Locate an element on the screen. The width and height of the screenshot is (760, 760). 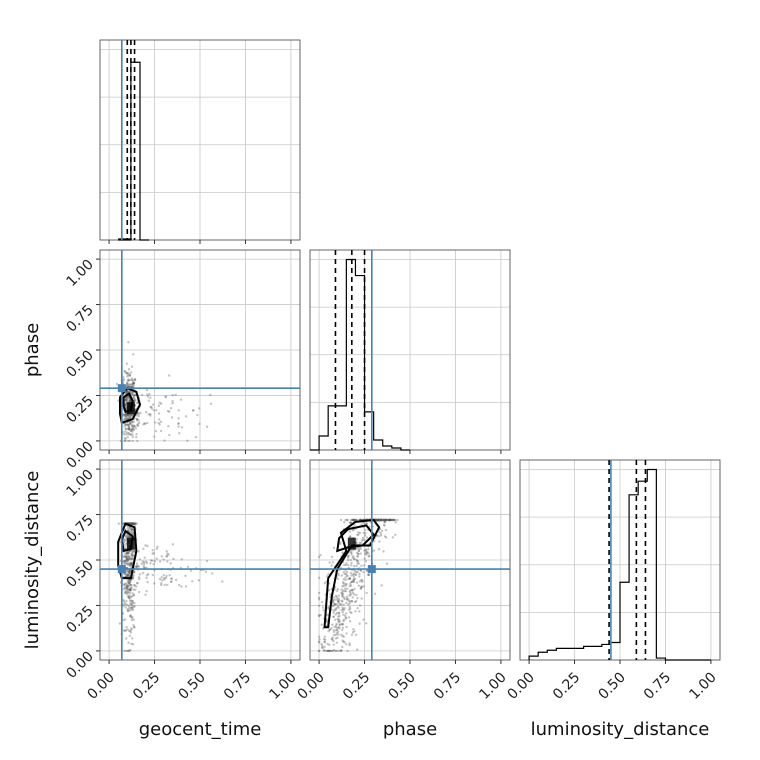
x-tick-label: 0.50 is located at coordinates (191, 686).